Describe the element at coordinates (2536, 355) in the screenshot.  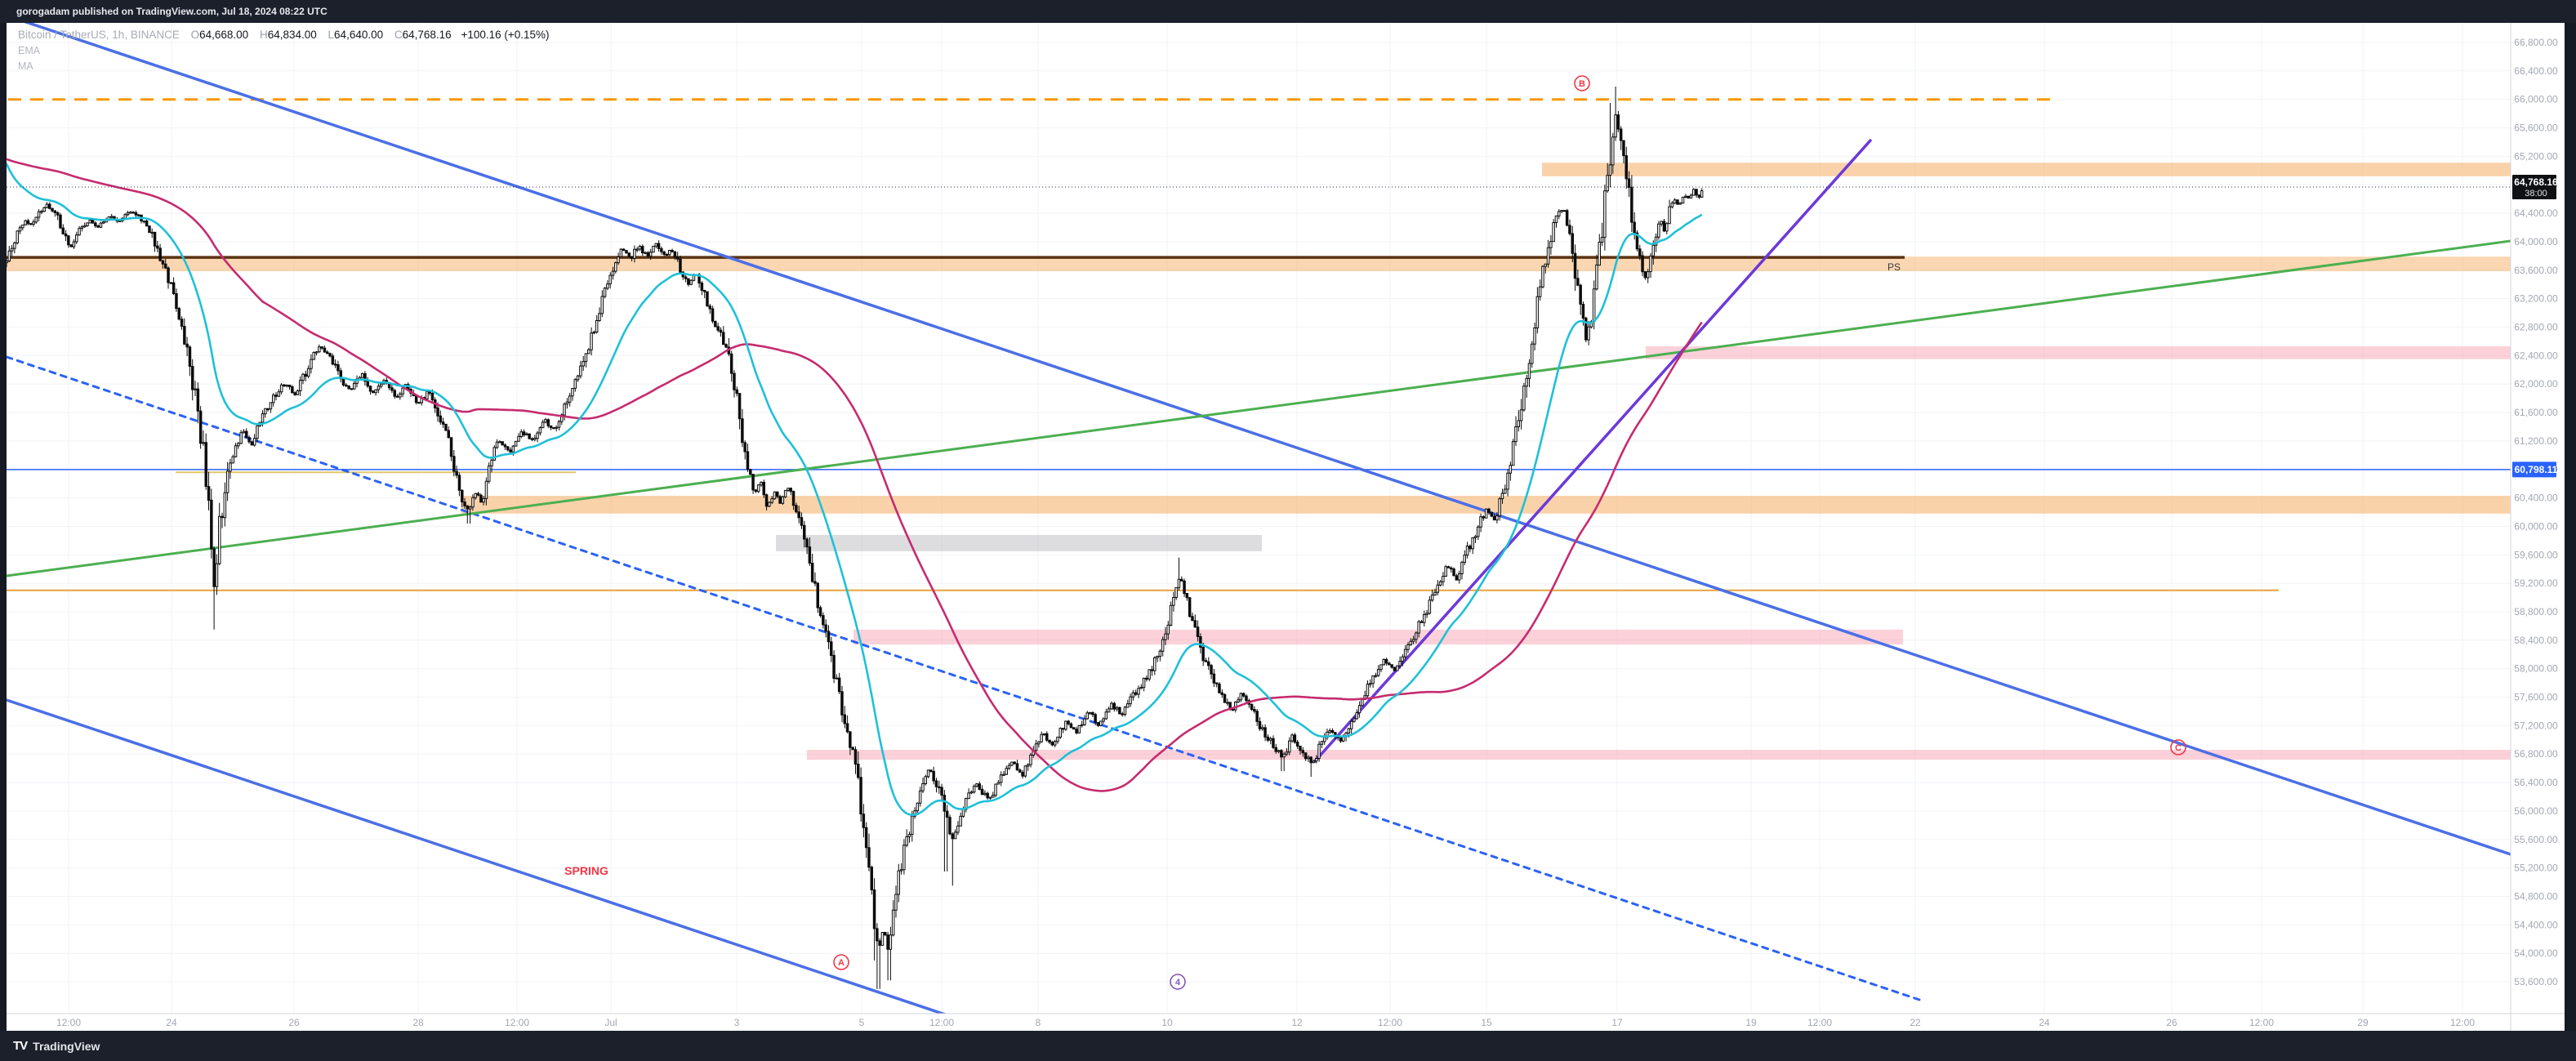
I see `price-tick-label: 62,400.00` at that location.